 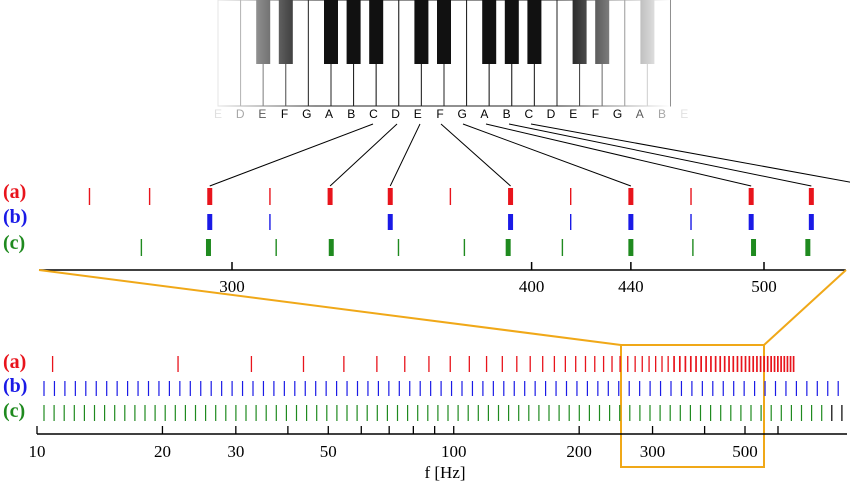 What do you see at coordinates (764, 286) in the screenshot?
I see `zoom-tick-label: 500` at bounding box center [764, 286].